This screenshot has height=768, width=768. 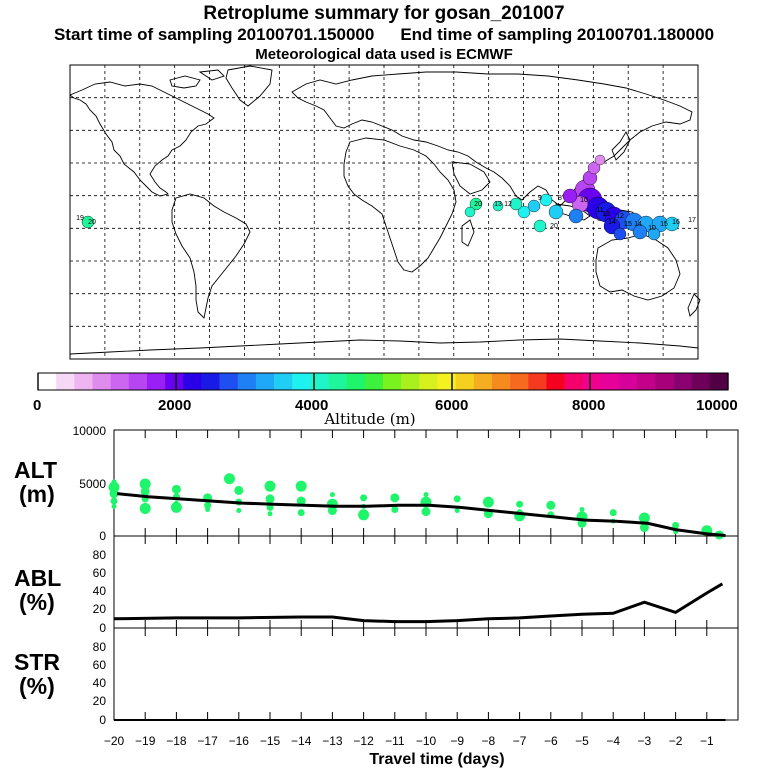 I want to click on colorbar-tick-4000: 4000, so click(x=311, y=405).